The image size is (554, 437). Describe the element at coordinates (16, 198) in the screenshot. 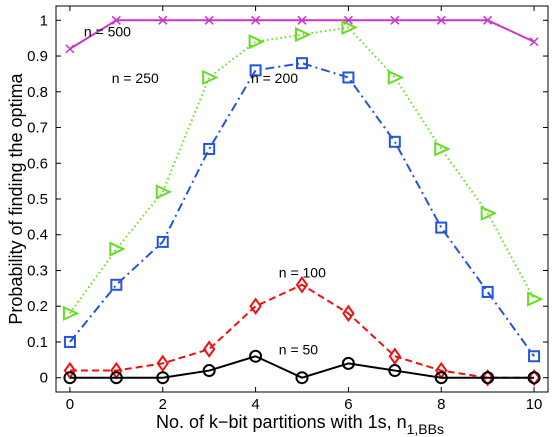

I see `y-axis-label: Probability of finding the optima` at that location.